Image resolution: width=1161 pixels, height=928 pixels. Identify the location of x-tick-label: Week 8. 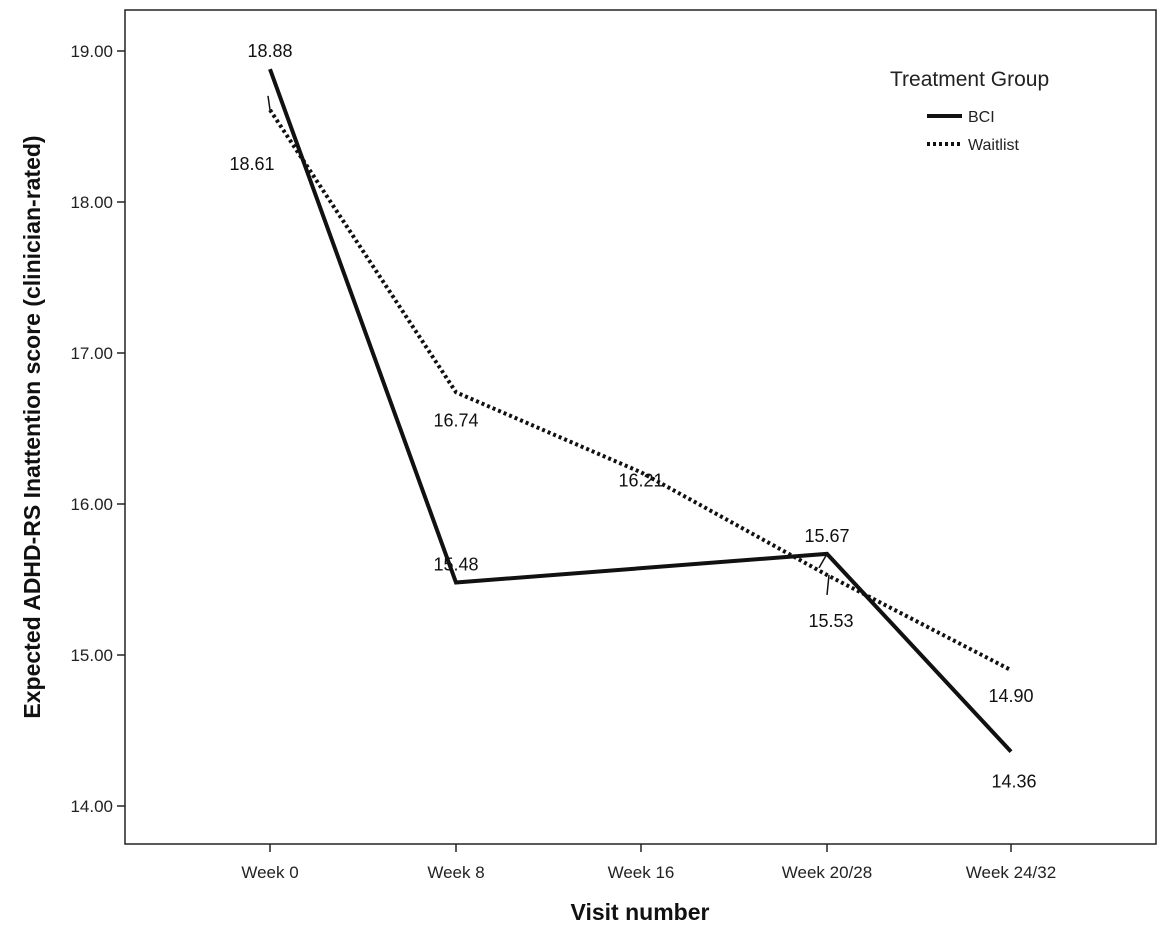
(455, 872).